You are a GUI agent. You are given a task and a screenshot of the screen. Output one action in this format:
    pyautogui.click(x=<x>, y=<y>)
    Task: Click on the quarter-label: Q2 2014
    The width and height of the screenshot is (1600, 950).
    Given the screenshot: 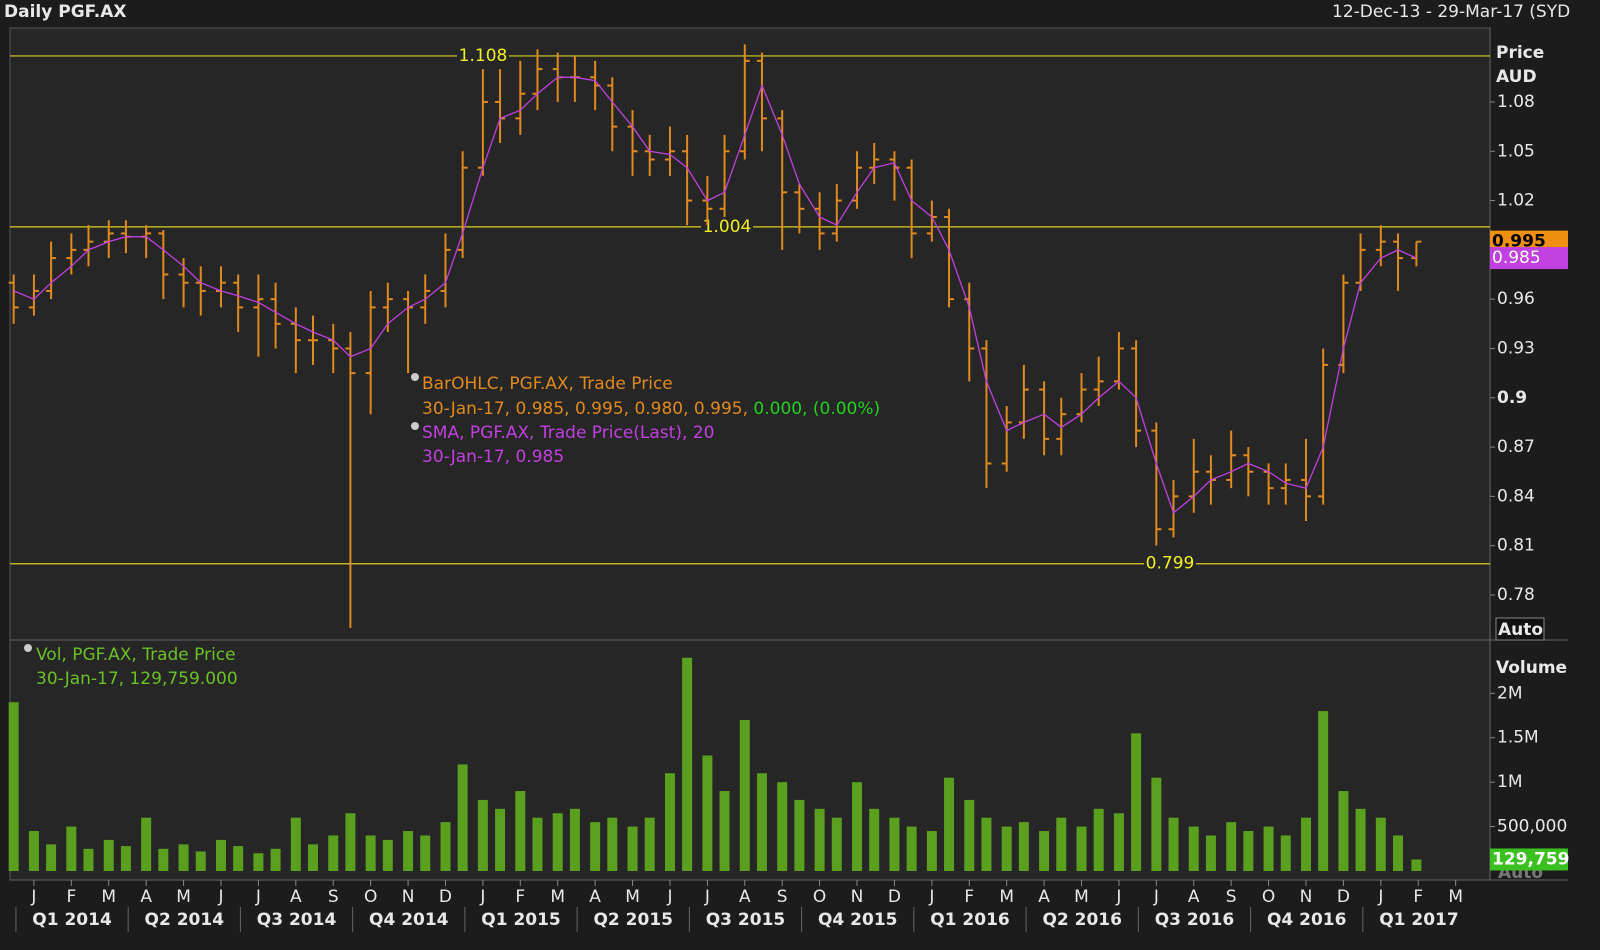 What is the action you would take?
    pyautogui.click(x=185, y=920)
    